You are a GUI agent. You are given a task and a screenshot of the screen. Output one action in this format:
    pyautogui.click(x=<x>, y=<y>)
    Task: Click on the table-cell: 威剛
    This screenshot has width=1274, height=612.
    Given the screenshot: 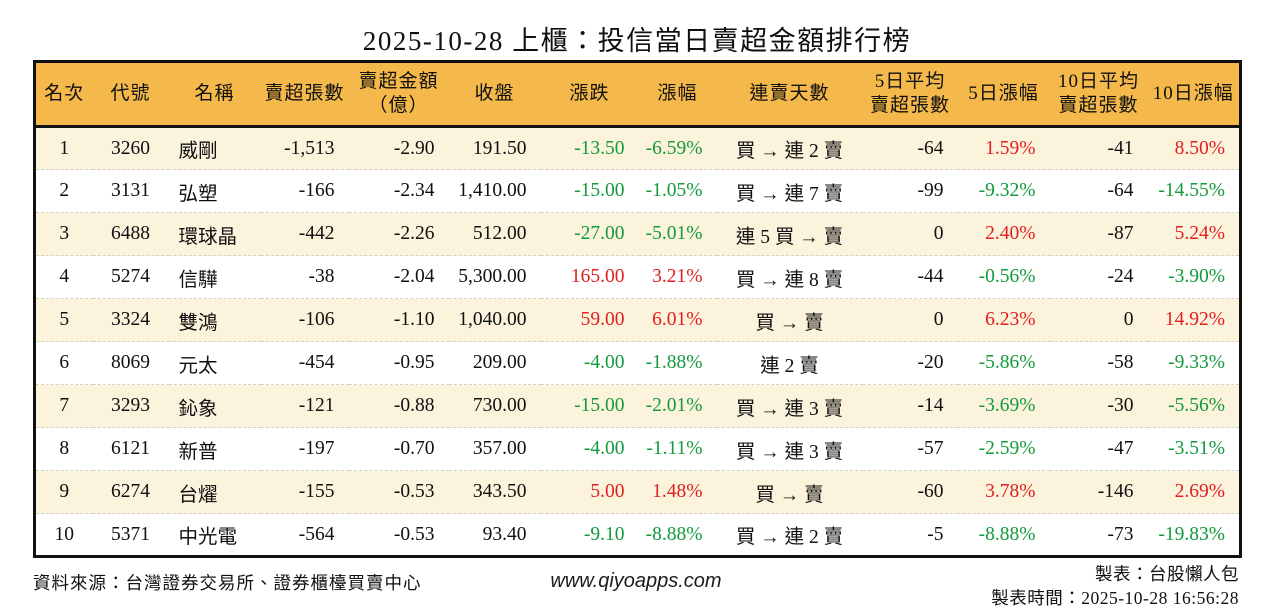 What is the action you would take?
    pyautogui.click(x=198, y=151)
    